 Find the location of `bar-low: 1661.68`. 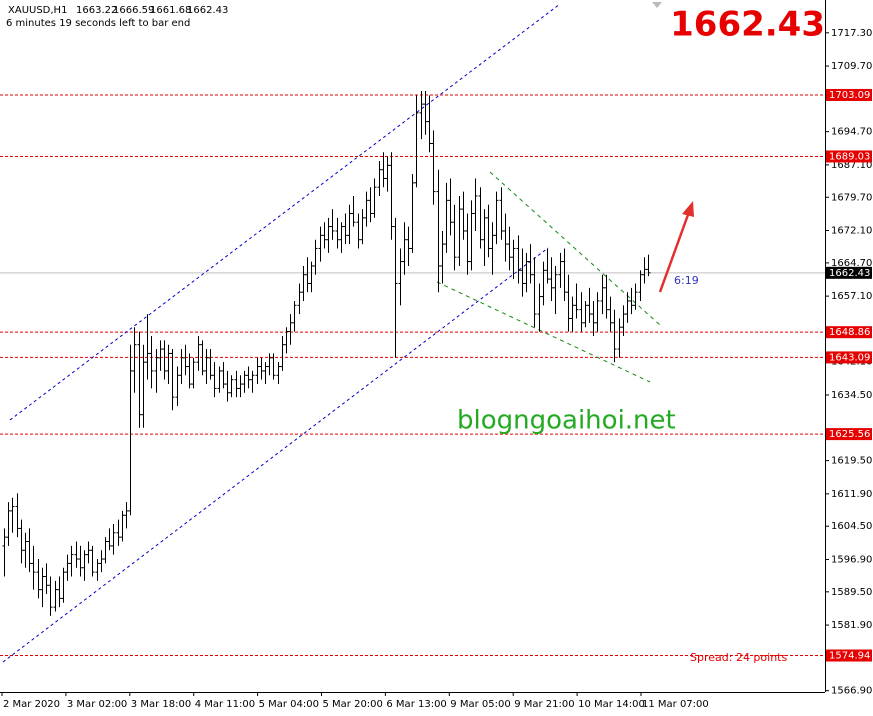

bar-low: 1661.68 is located at coordinates (170, 10).